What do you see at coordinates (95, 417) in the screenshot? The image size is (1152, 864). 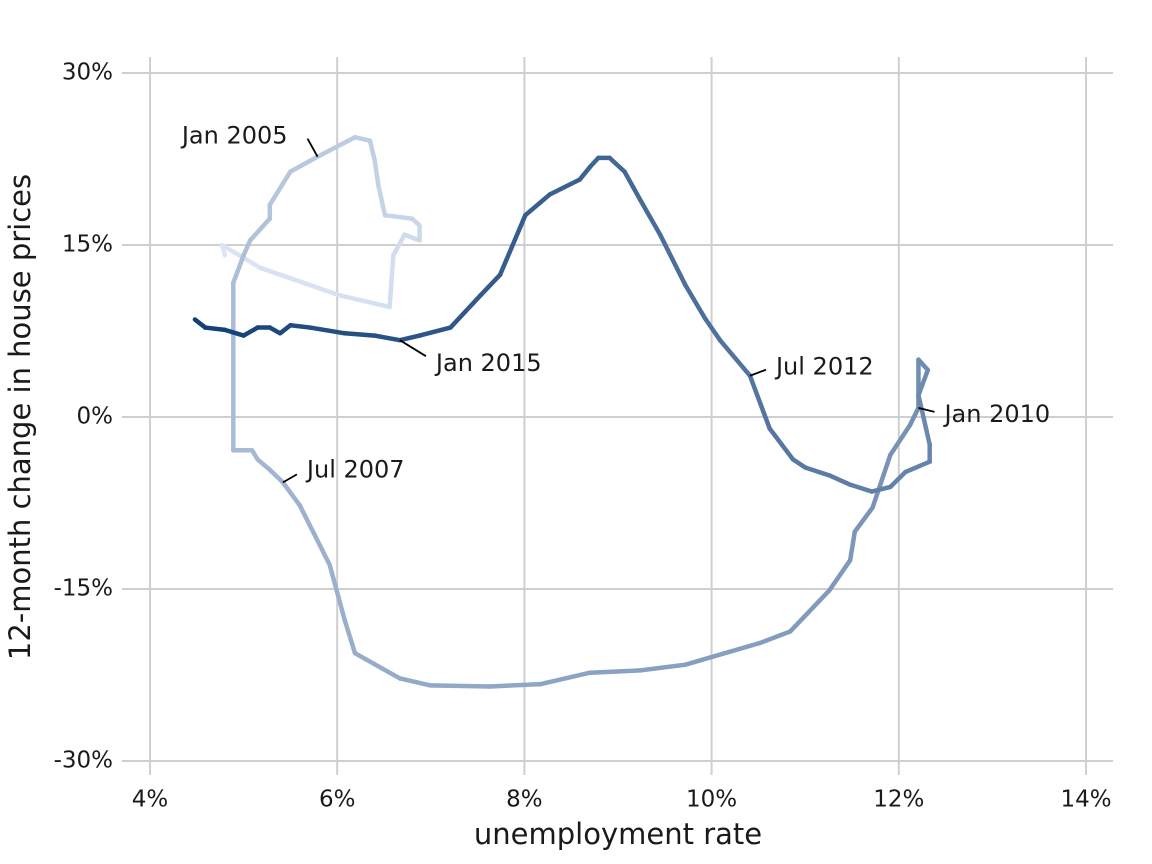 I see `y-tick-label: 0%` at bounding box center [95, 417].